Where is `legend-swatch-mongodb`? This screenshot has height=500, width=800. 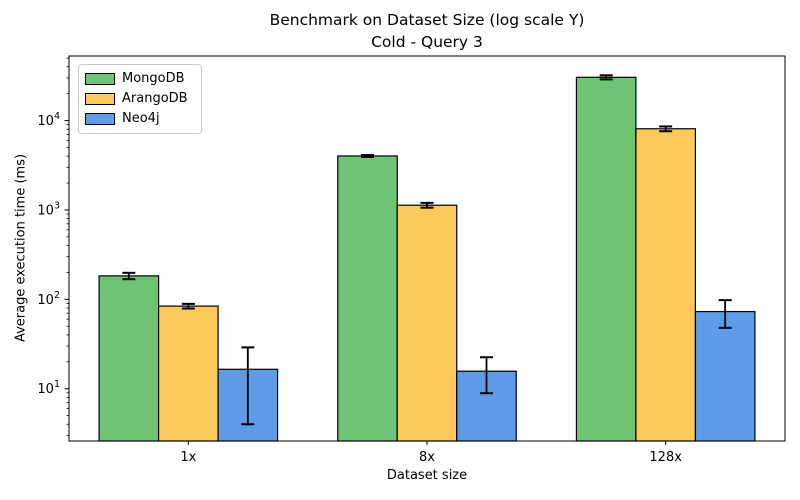
legend-swatch-mongodb is located at coordinates (100, 79).